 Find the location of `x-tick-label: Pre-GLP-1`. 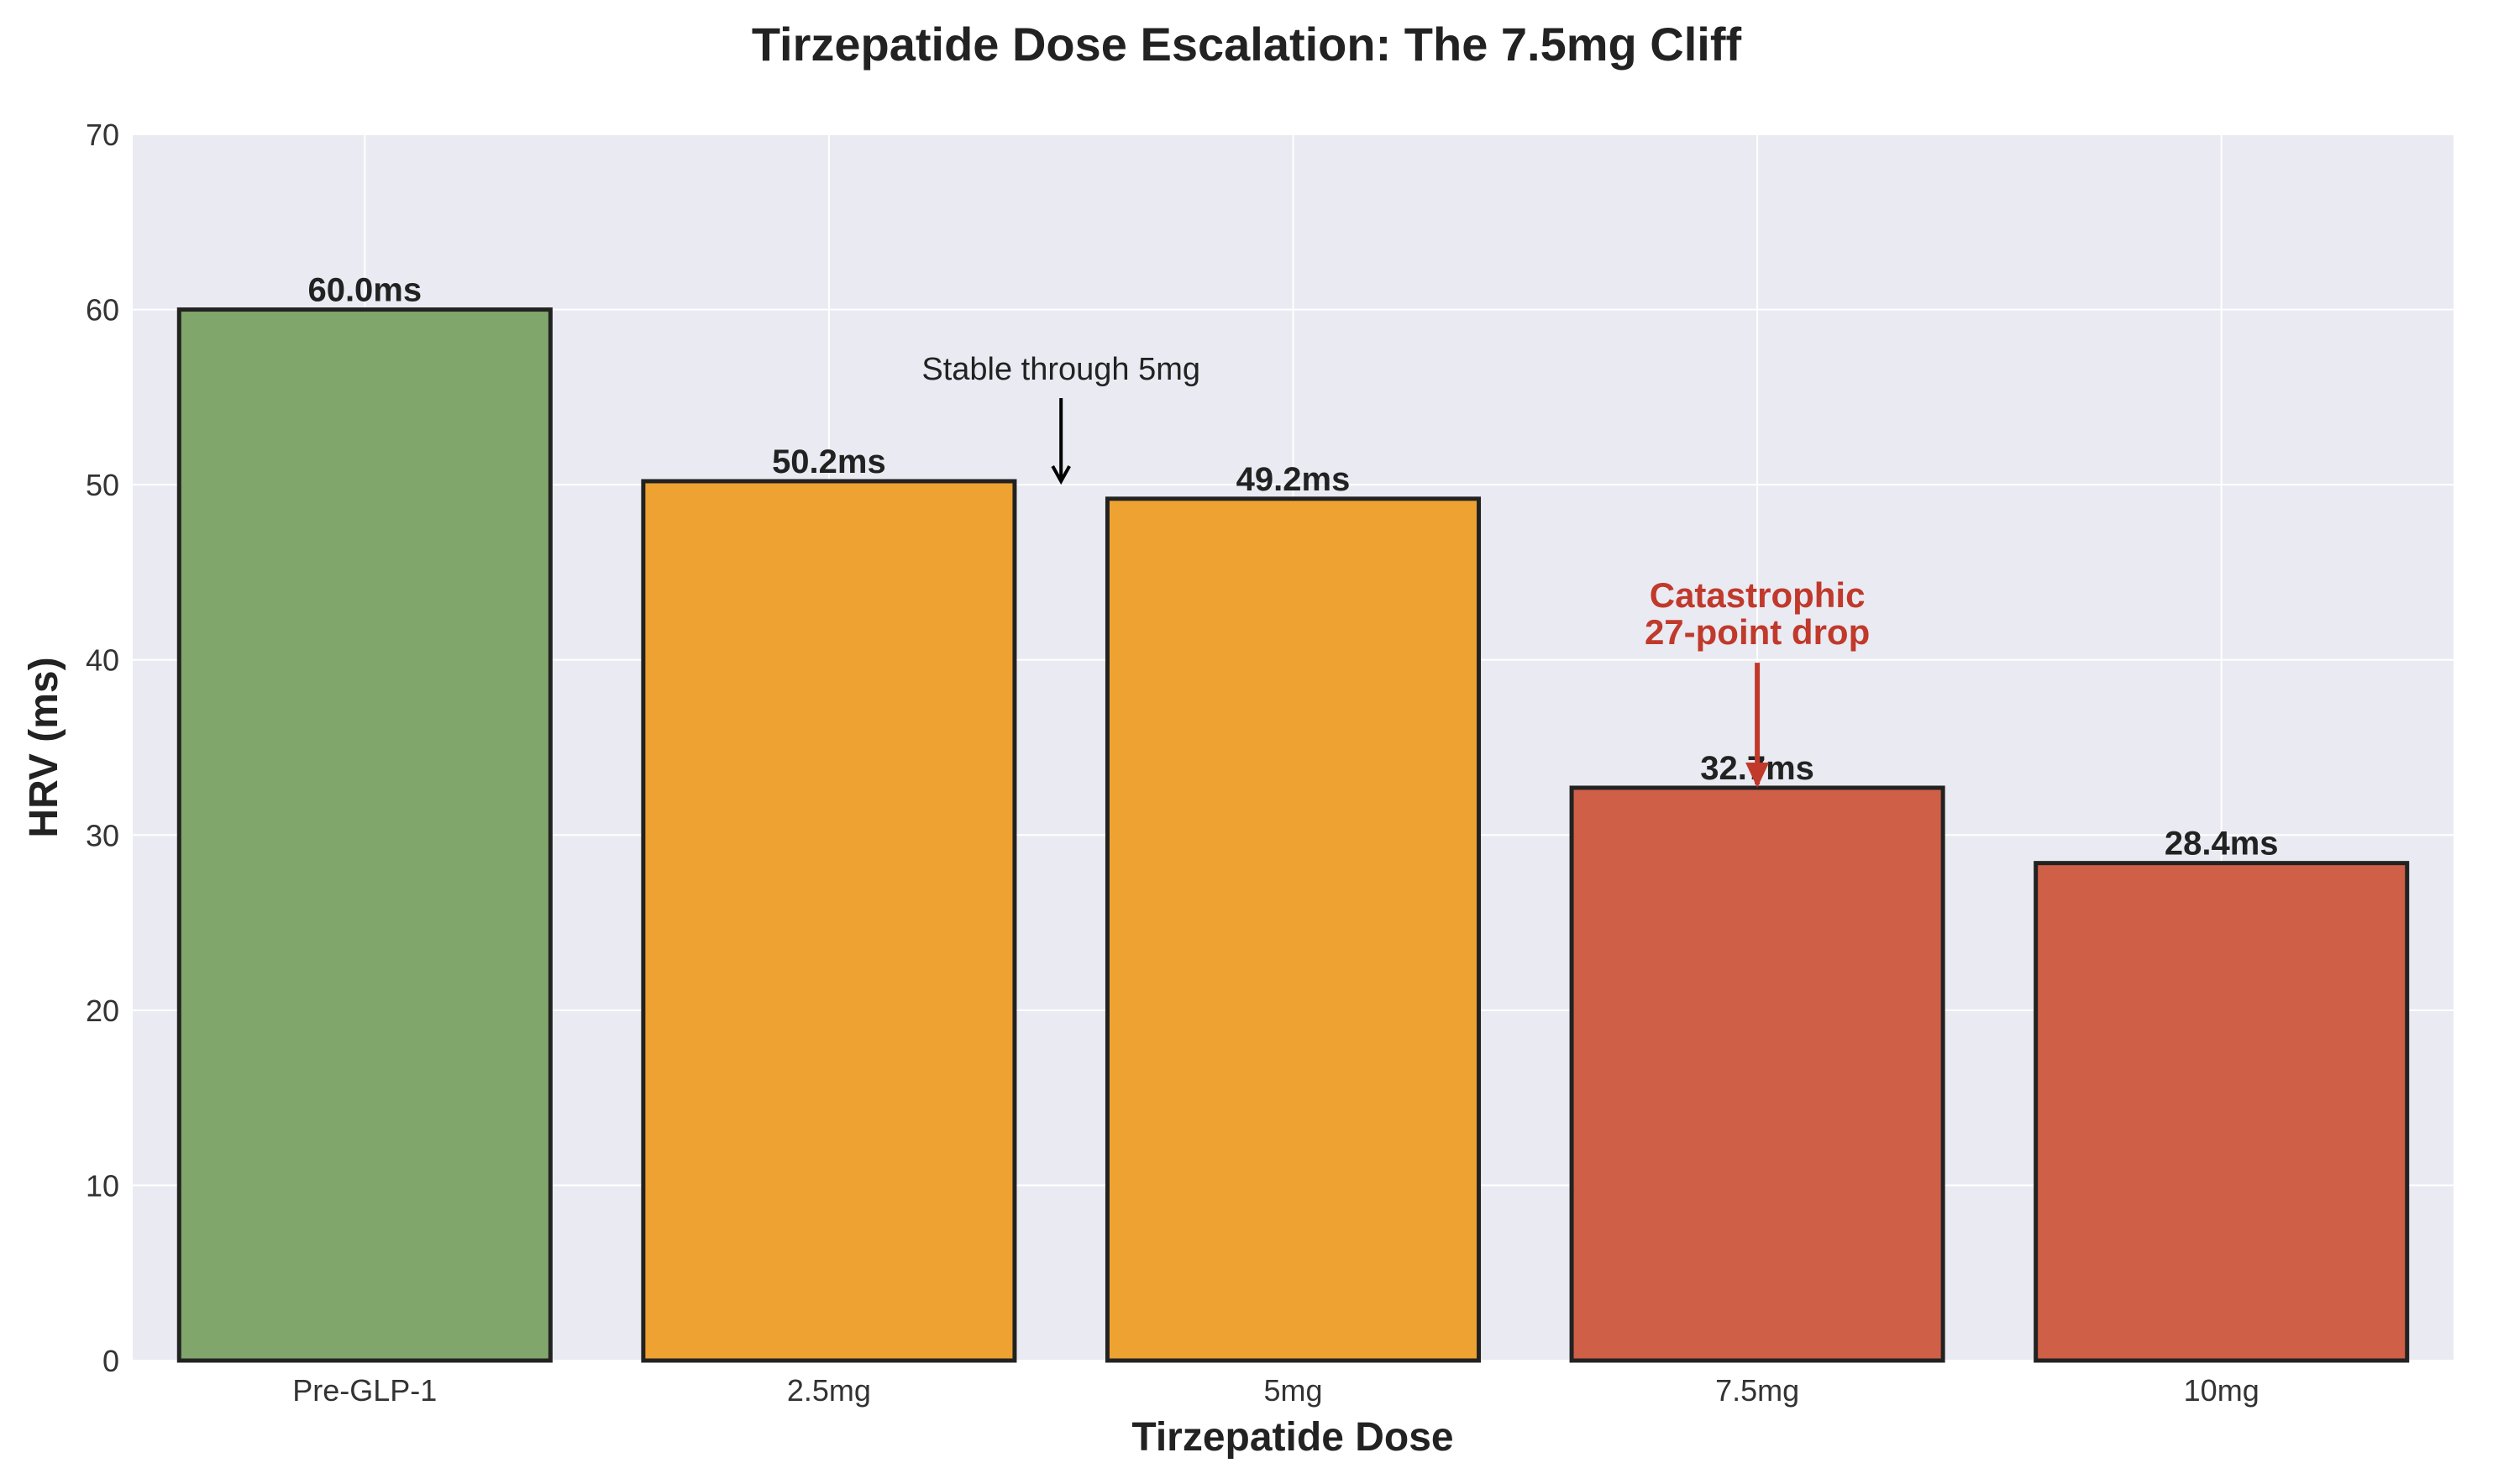

x-tick-label: Pre-GLP-1 is located at coordinates (365, 1391).